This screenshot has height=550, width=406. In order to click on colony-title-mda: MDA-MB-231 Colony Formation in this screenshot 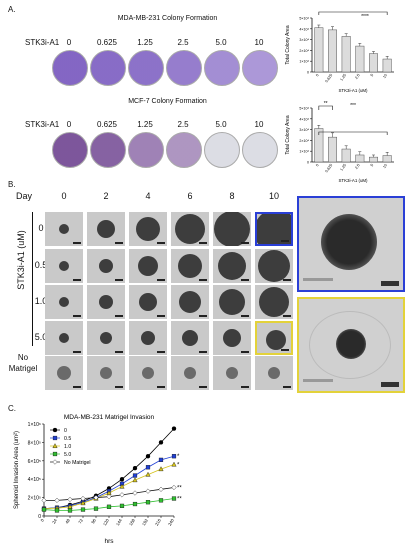, I will do `click(167, 18)`.